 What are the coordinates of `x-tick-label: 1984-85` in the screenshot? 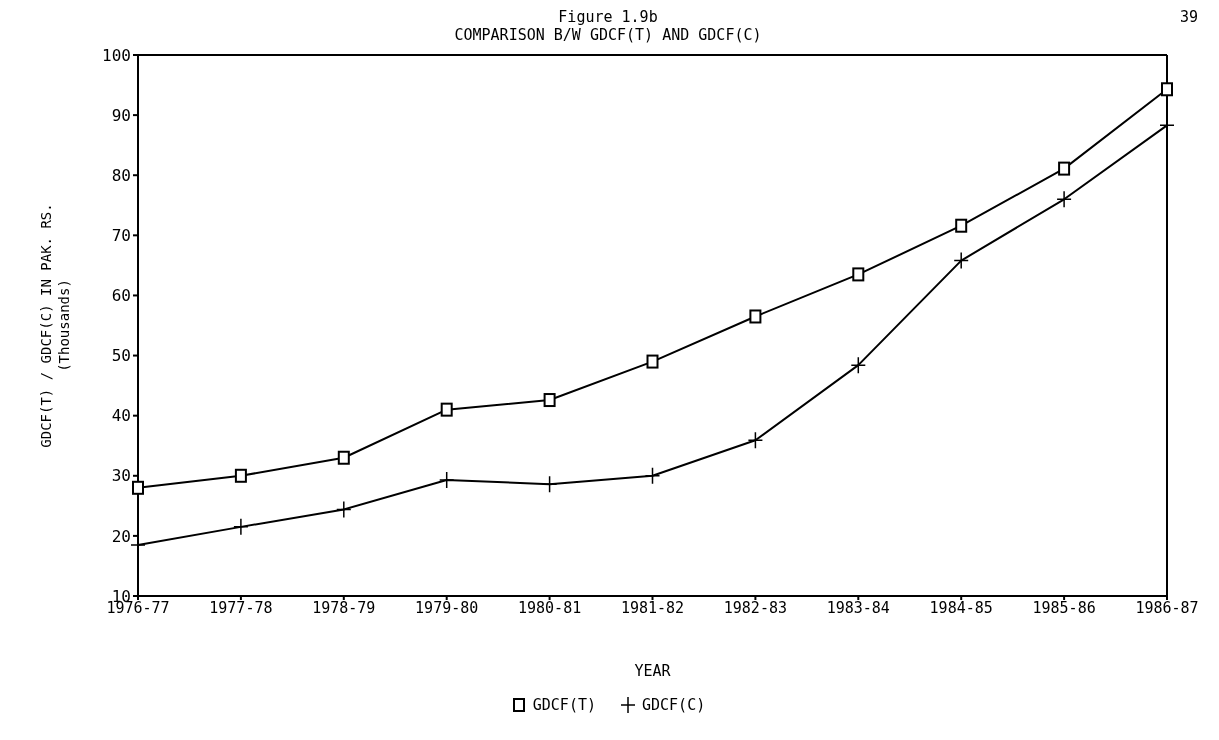 It's located at (961, 607).